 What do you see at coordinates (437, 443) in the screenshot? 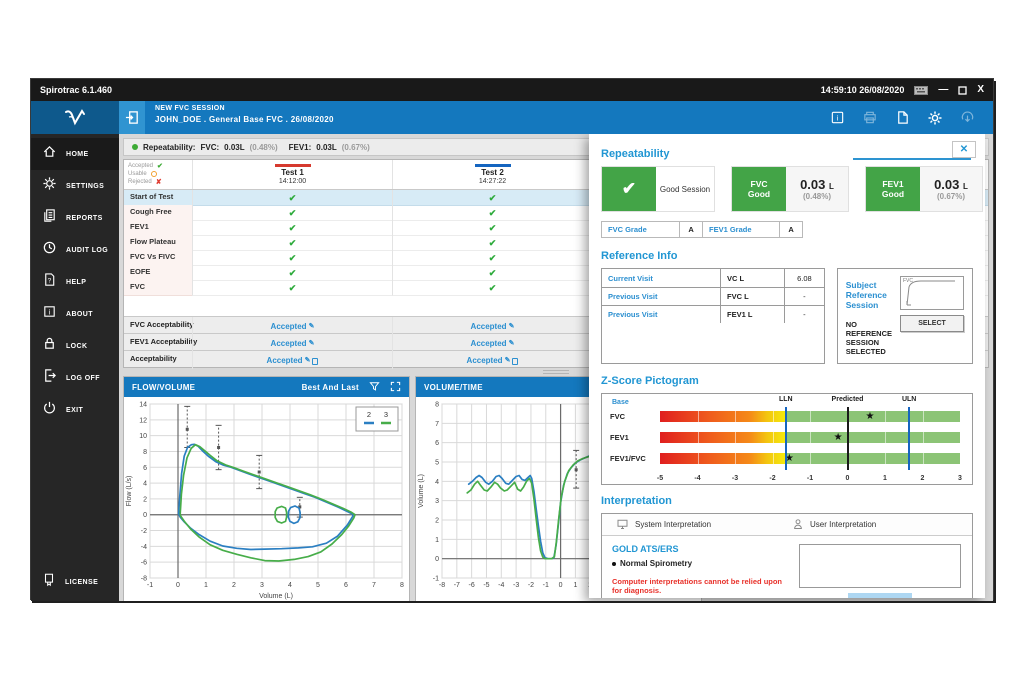
I see `svg-text: 6` at bounding box center [437, 443].